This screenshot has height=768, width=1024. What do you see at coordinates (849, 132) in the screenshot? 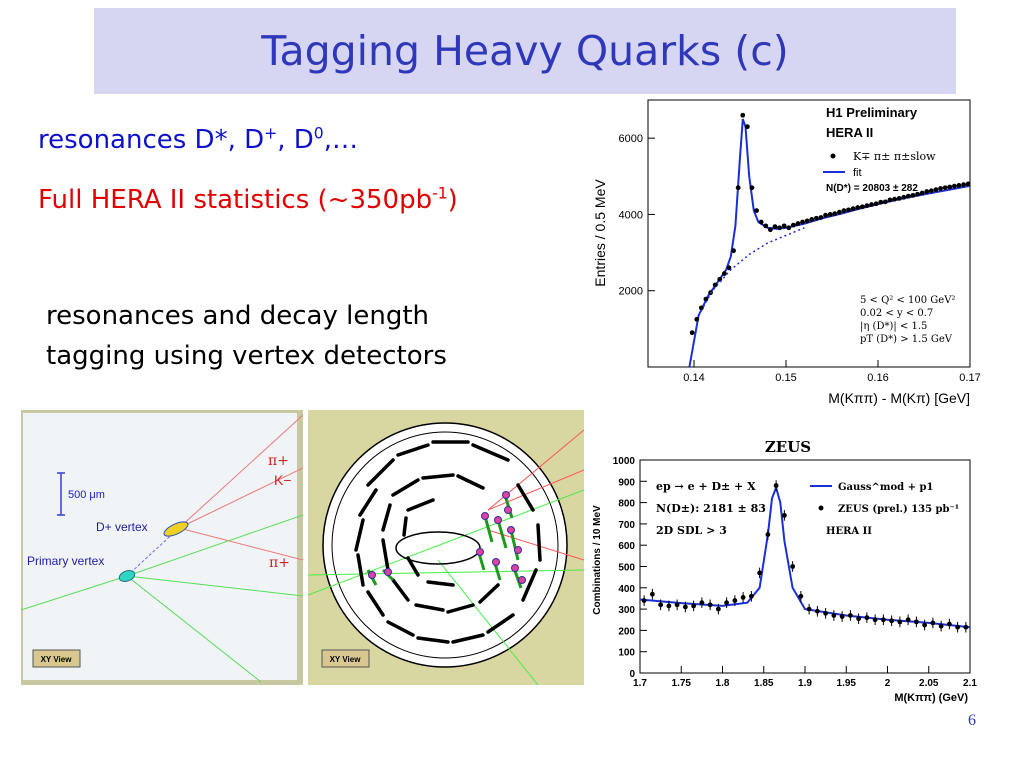
I see `h1-subtitle: HERA II` at bounding box center [849, 132].